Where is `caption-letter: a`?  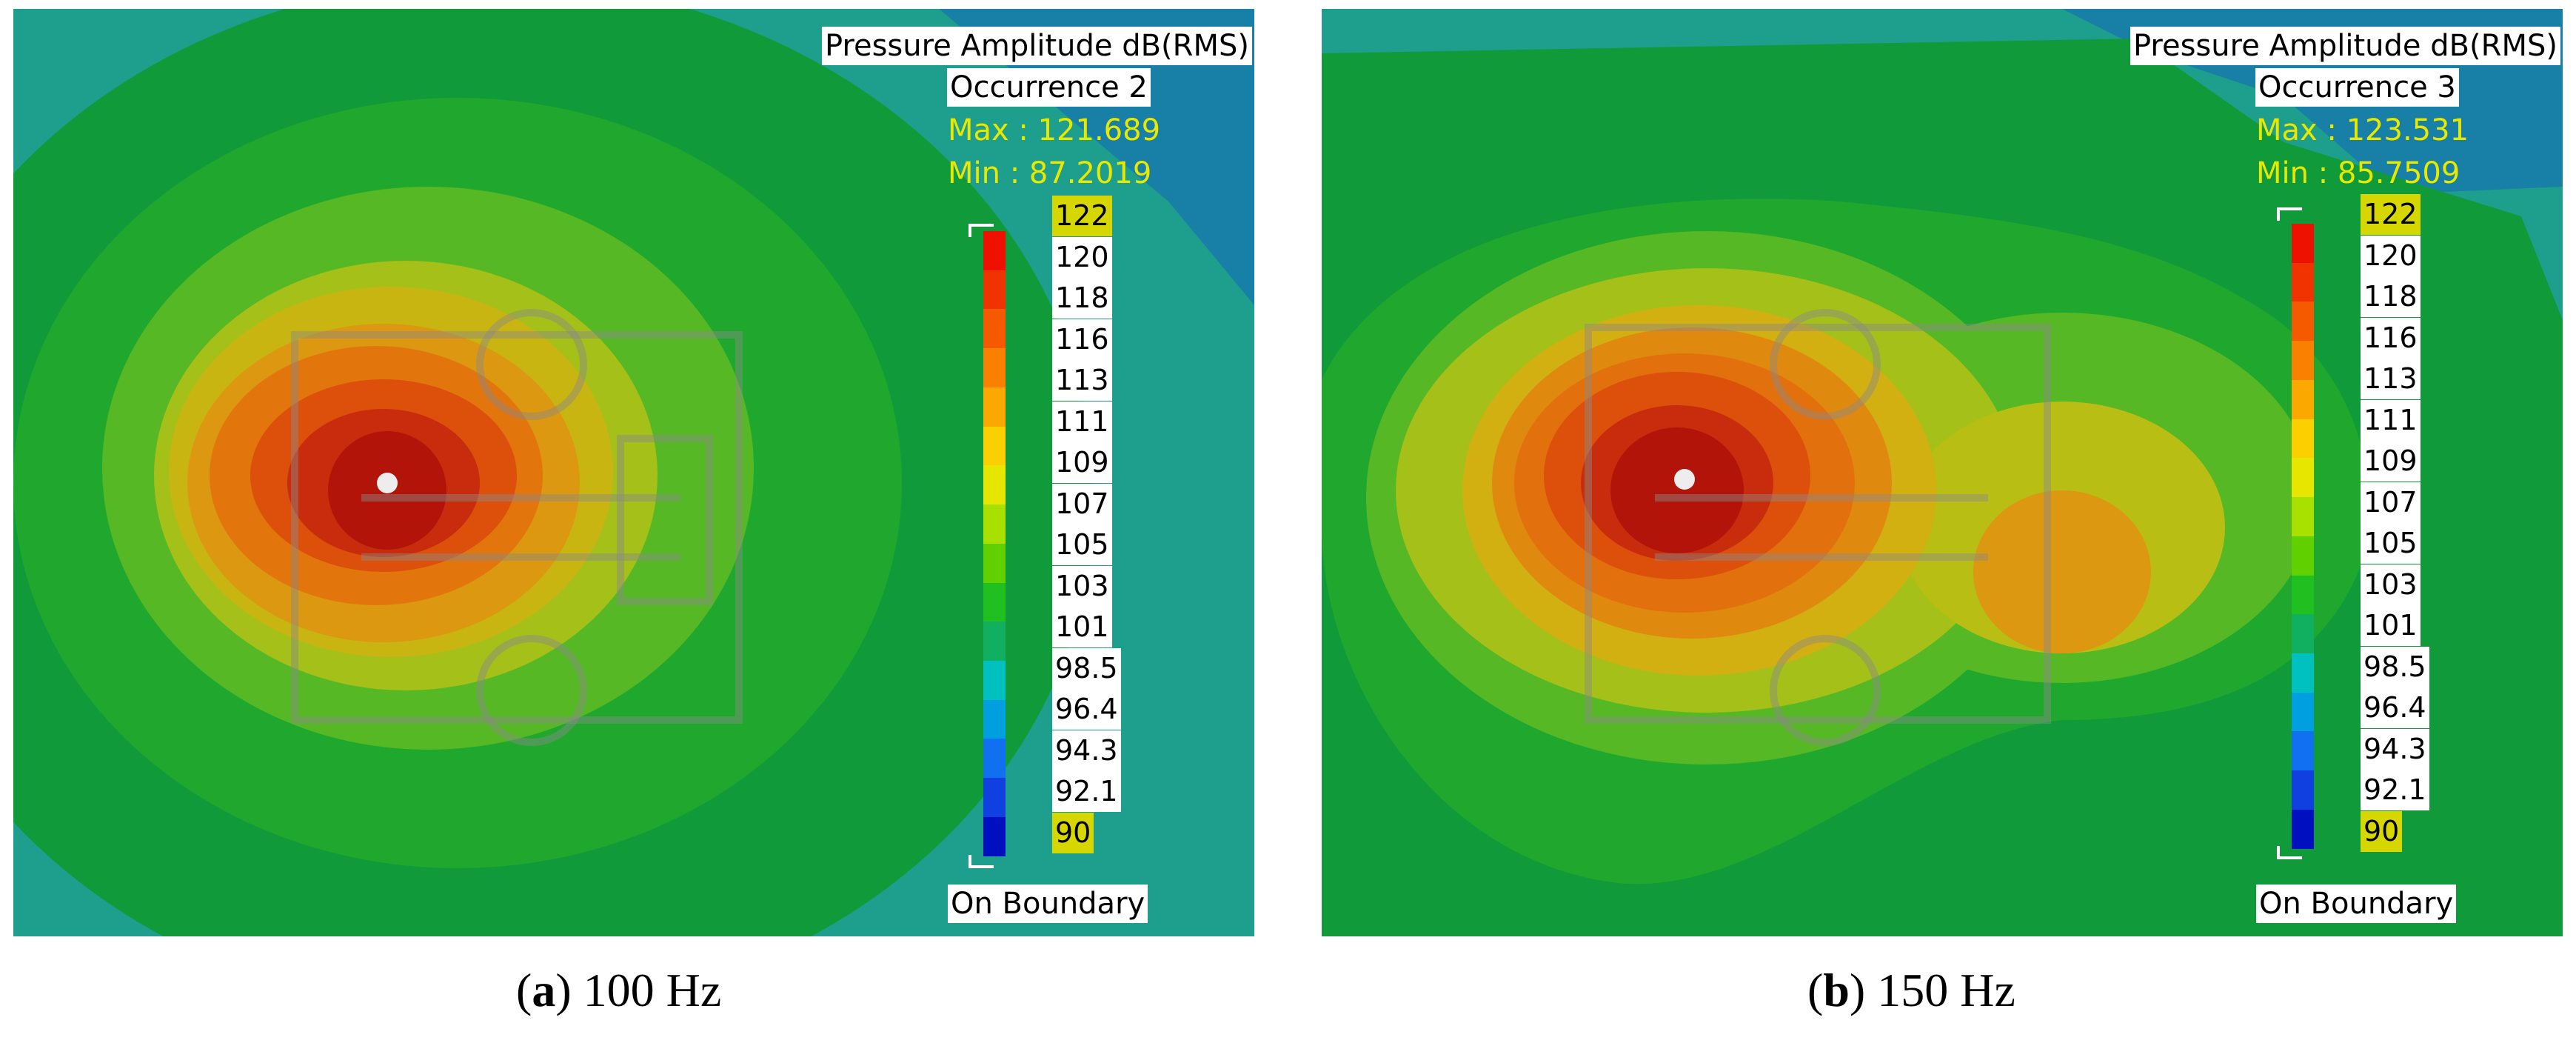
caption-letter: a is located at coordinates (544, 990).